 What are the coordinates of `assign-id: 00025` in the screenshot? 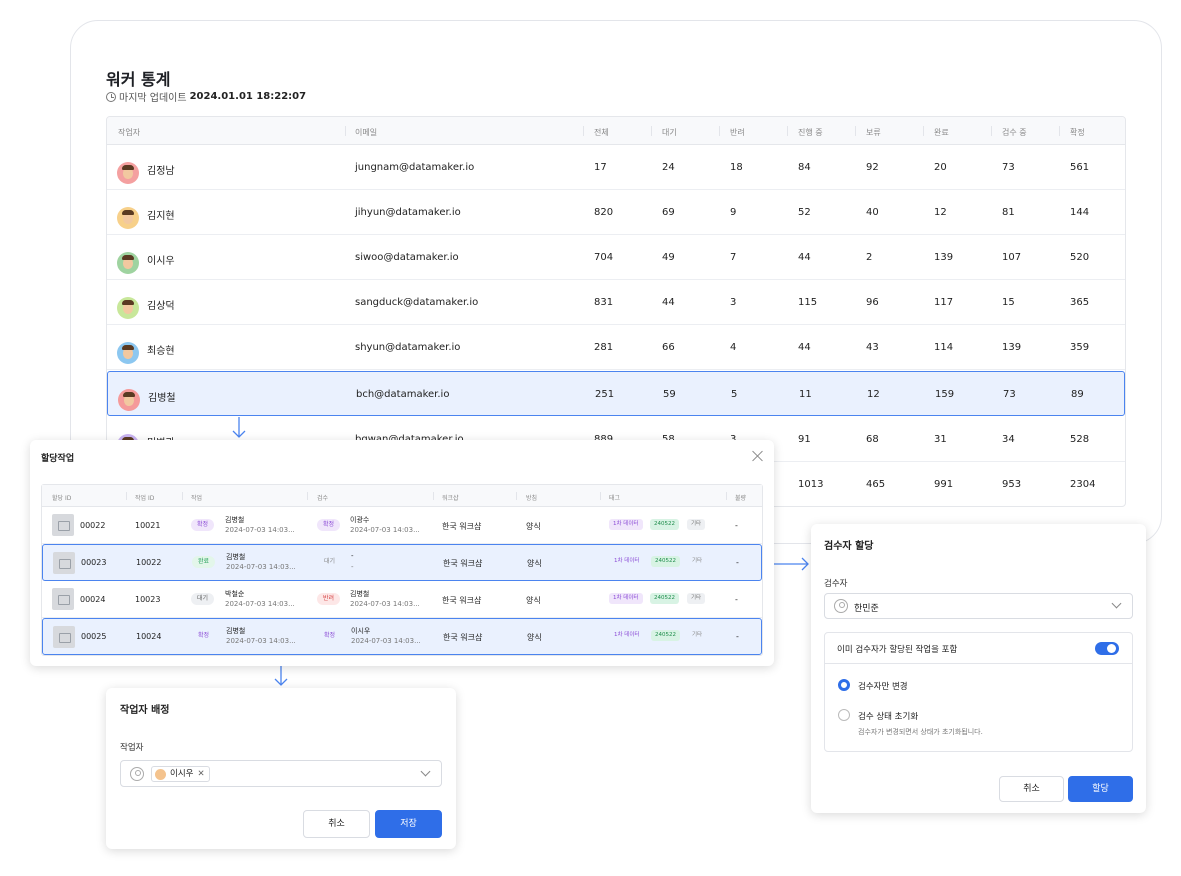 It's located at (94, 636).